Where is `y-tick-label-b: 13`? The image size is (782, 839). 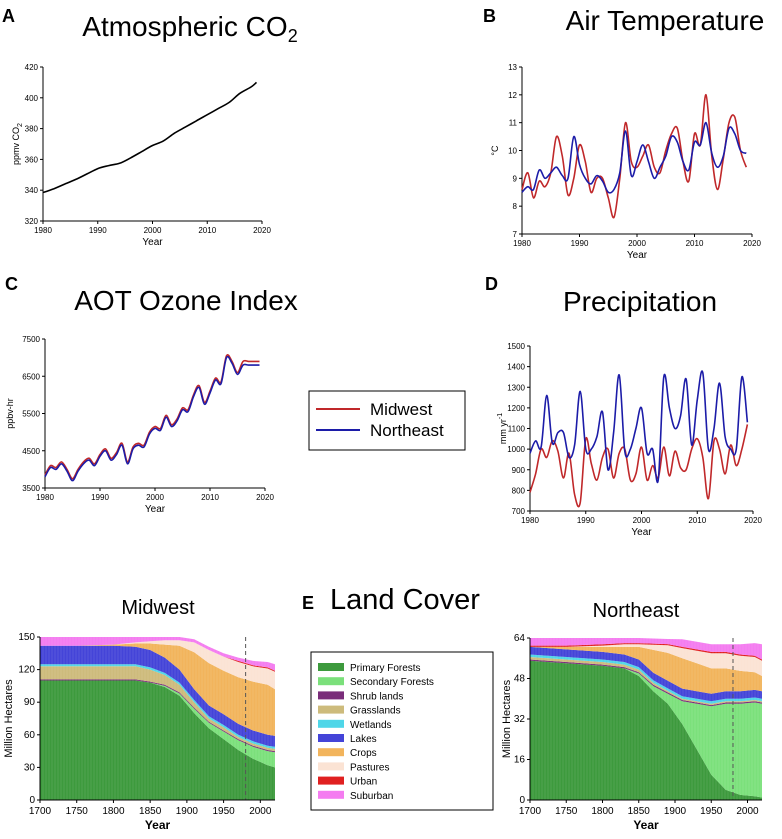
y-tick-label-b: 13 is located at coordinates (512, 67).